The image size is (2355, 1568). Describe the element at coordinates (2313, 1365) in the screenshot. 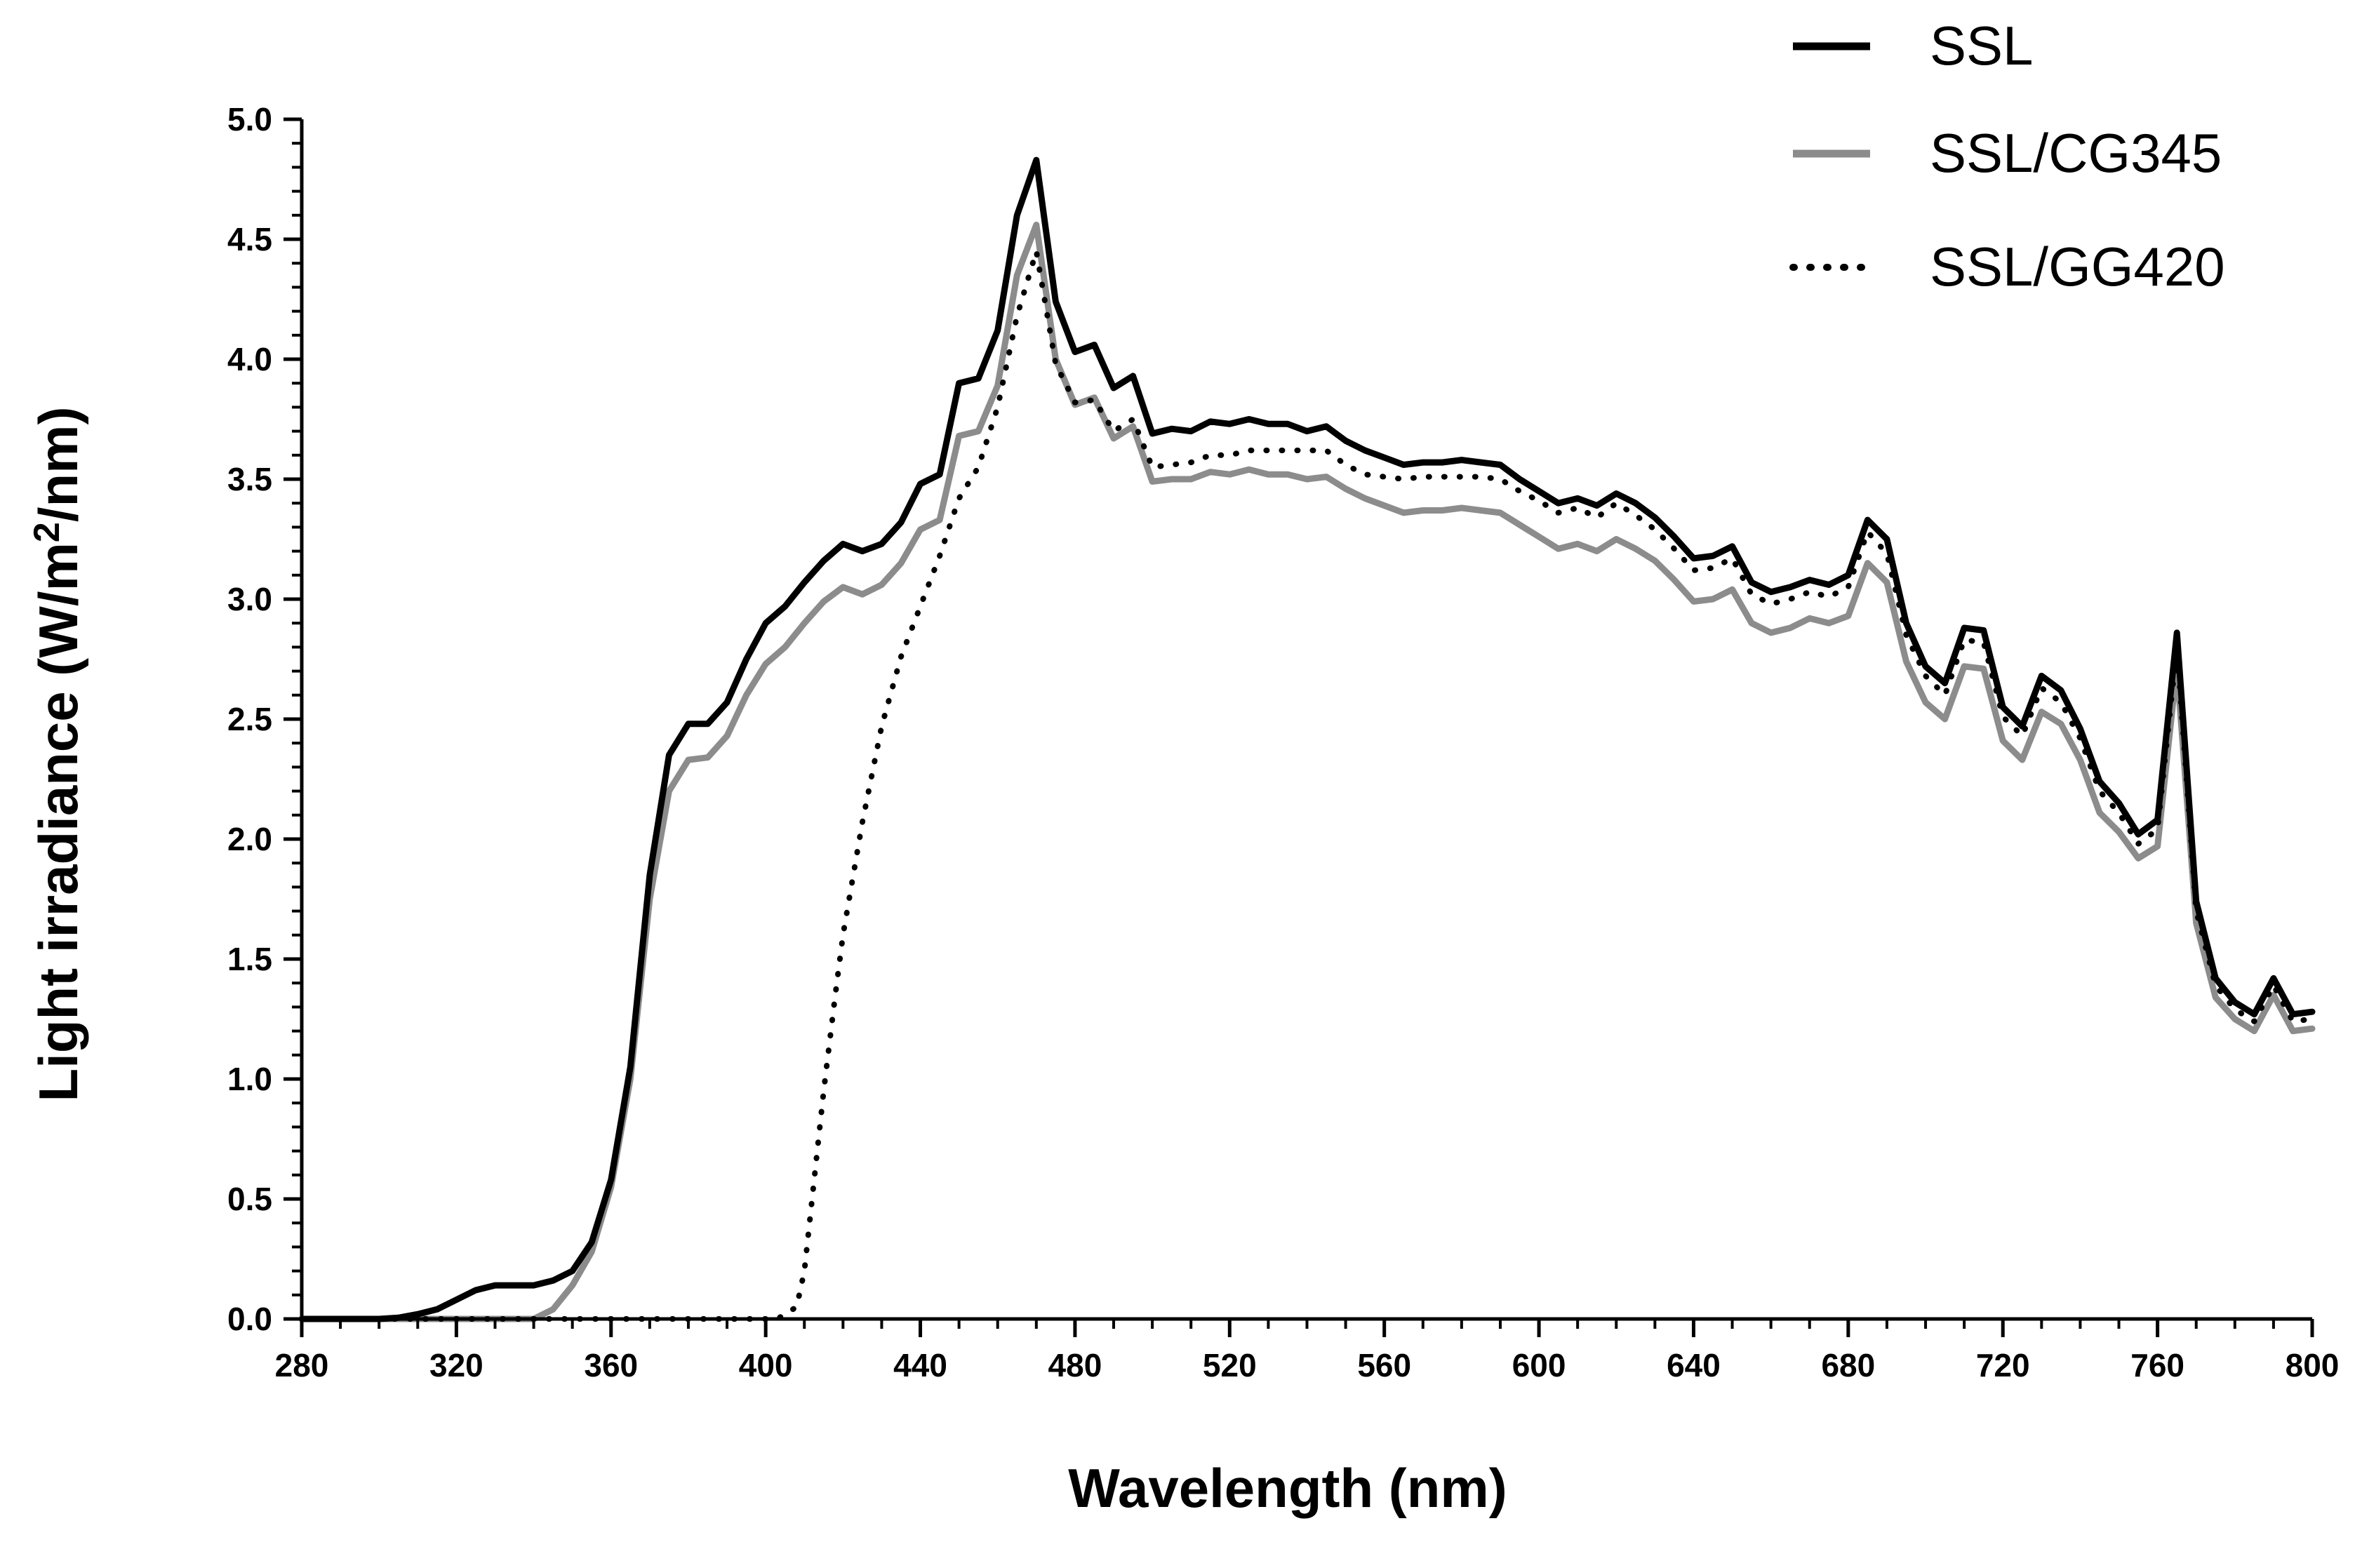

I see `x-tick-label: 800` at that location.